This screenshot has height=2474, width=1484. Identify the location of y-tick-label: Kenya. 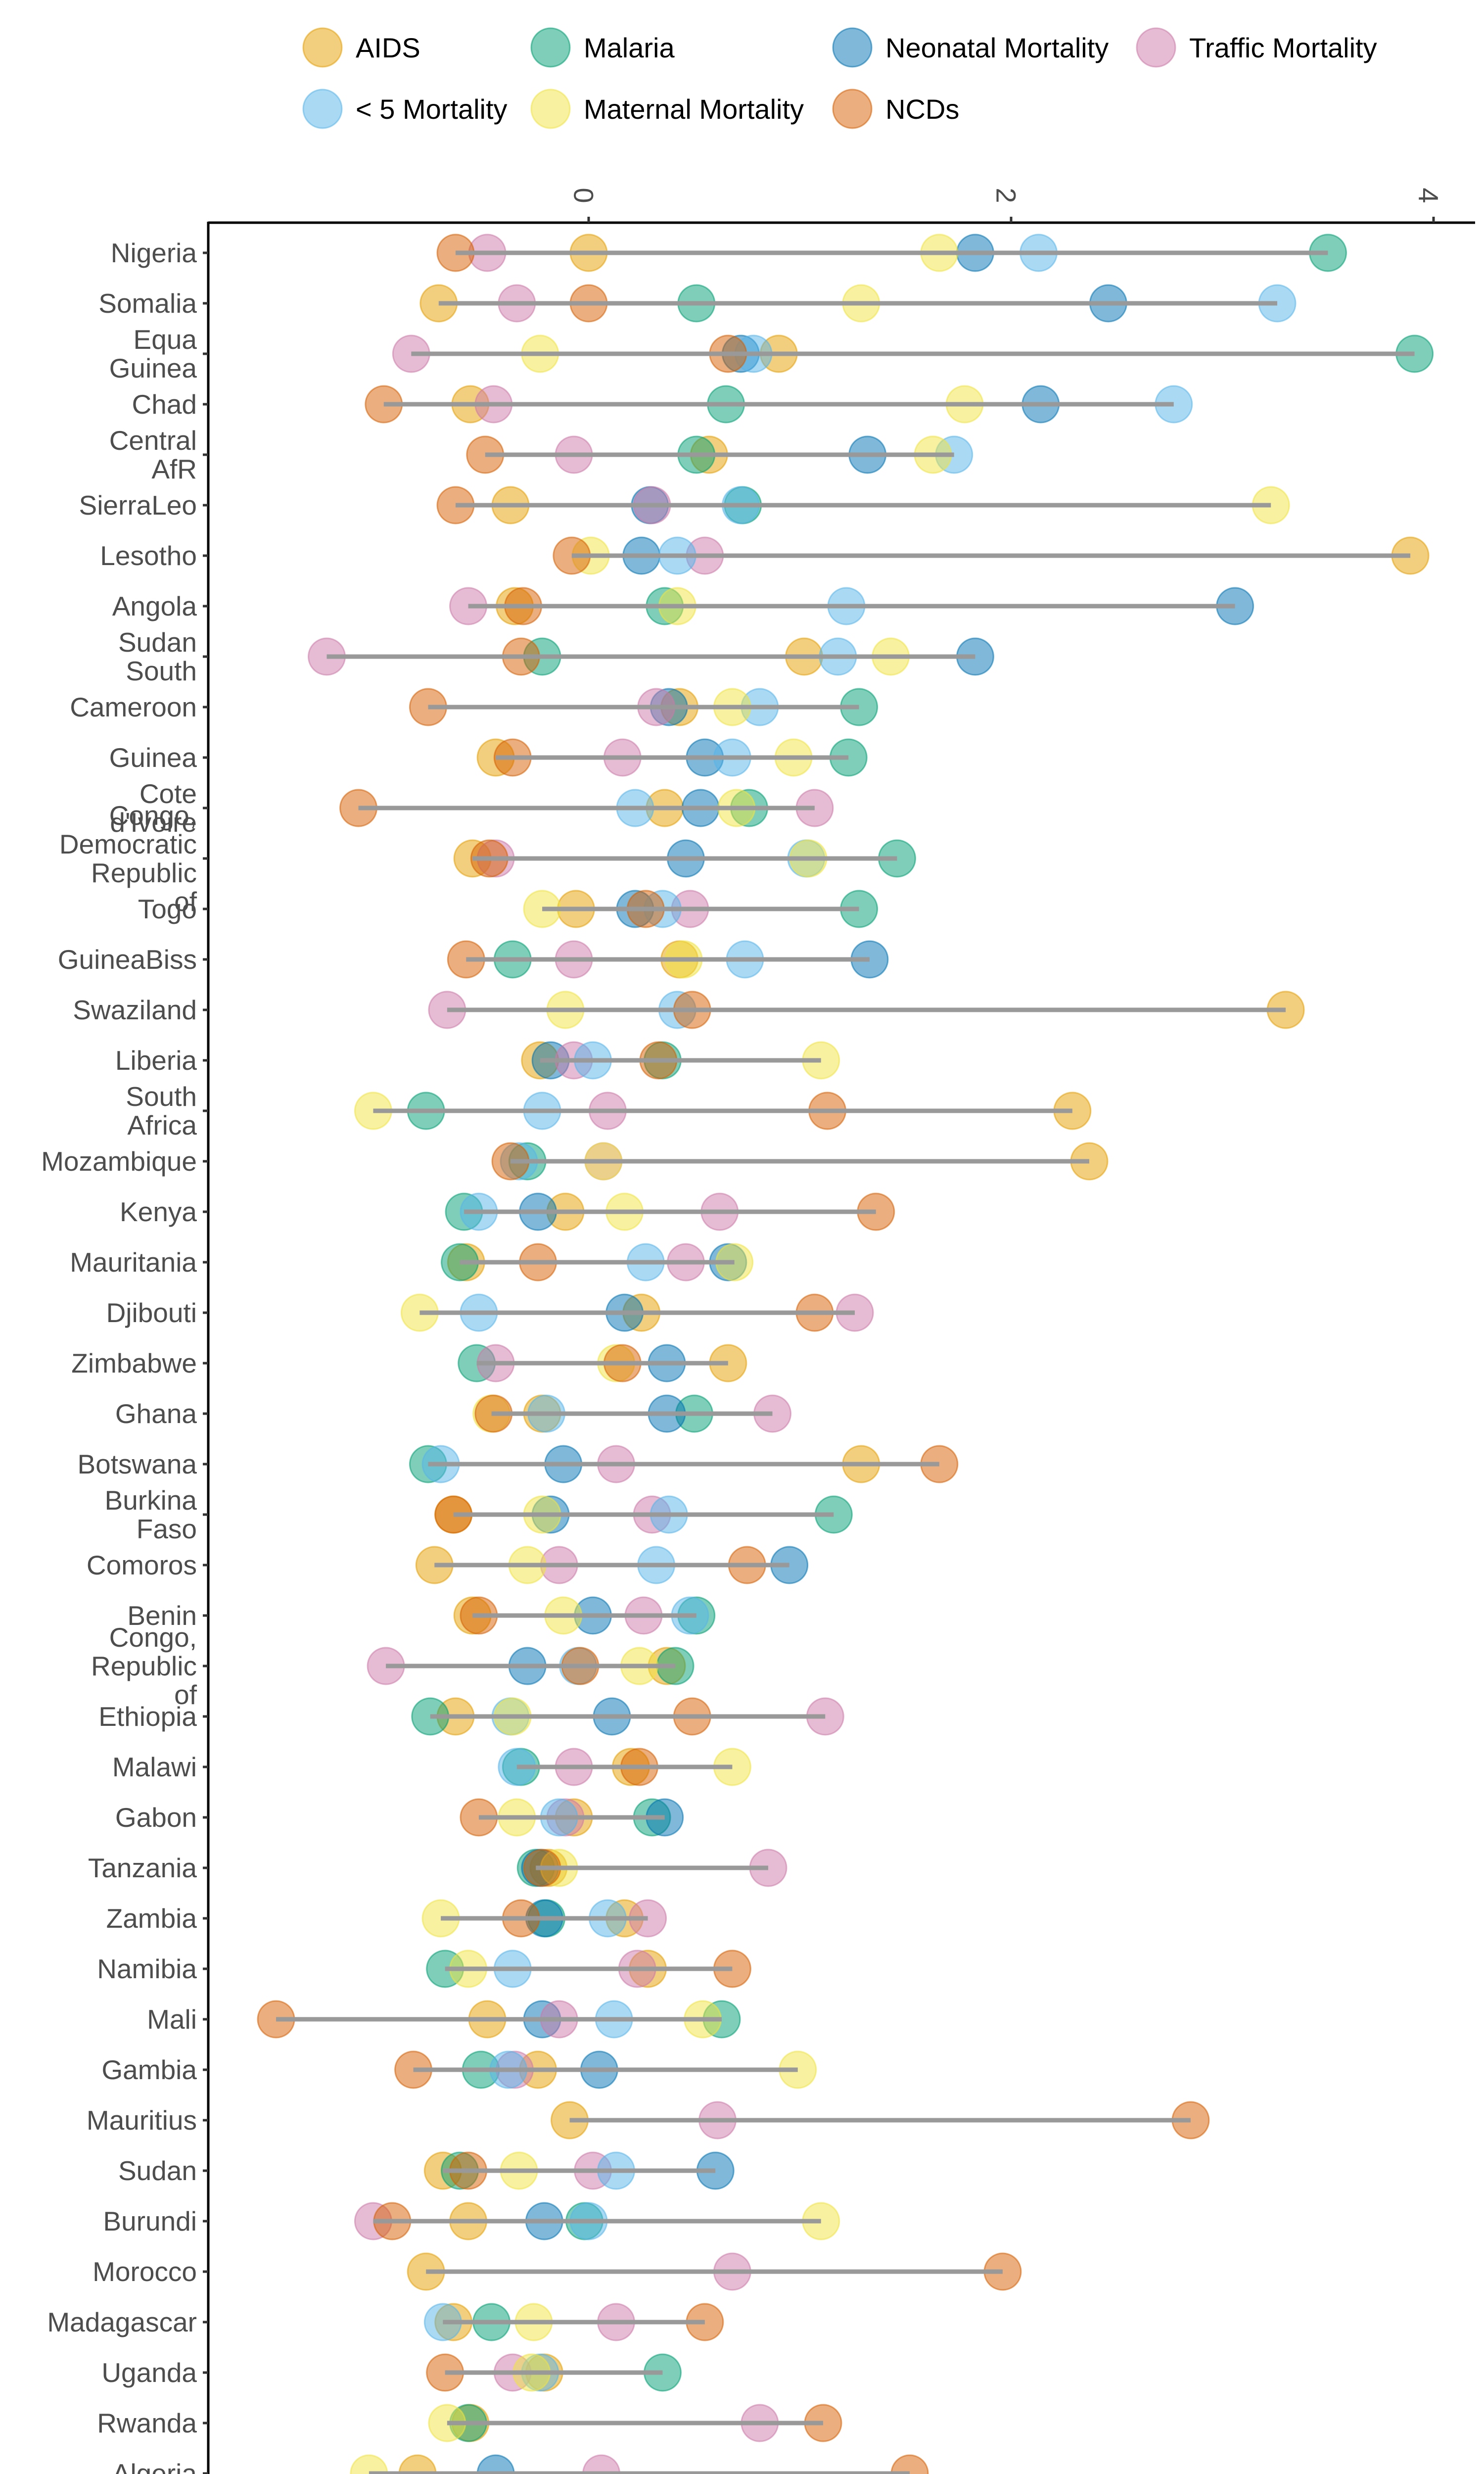
(158, 1212).